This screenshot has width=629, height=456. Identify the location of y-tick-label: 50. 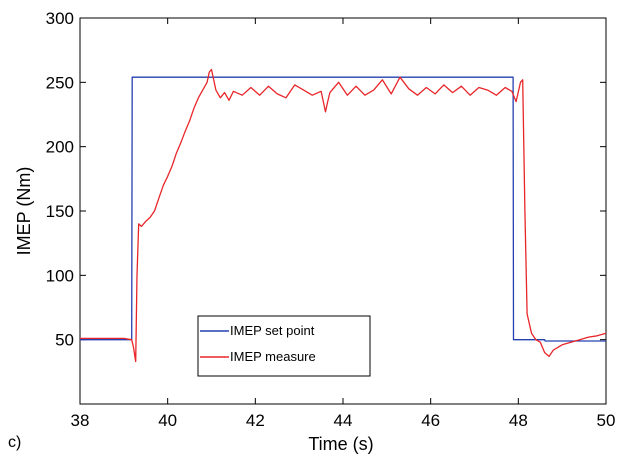
(64, 340).